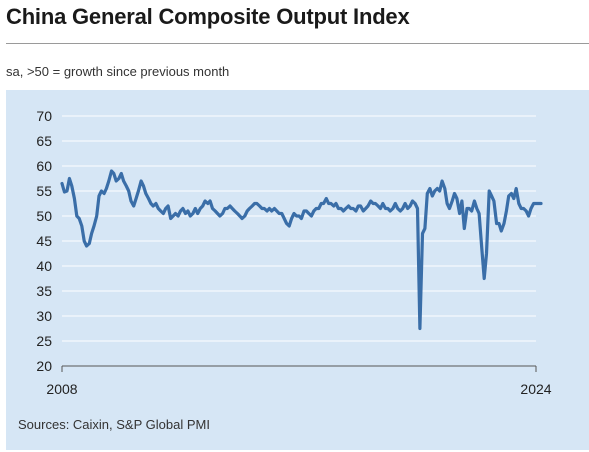 This screenshot has height=452, width=589. I want to click on y-tick-label: 45, so click(44, 241).